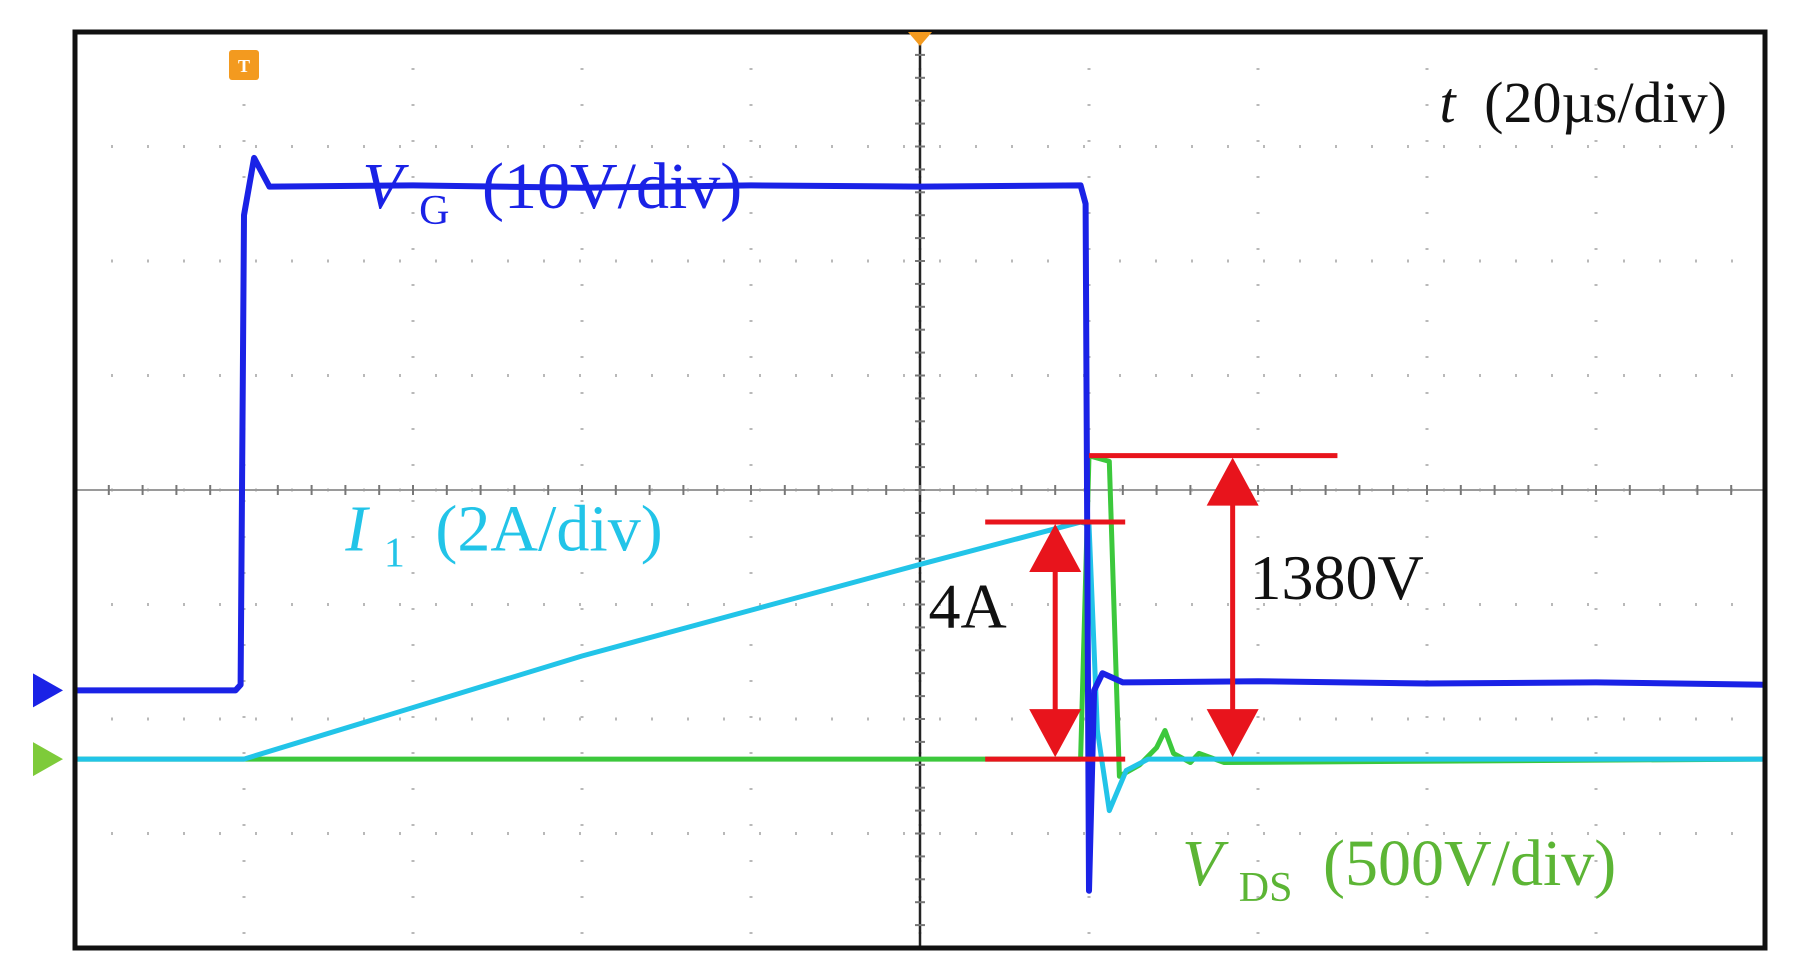  Describe the element at coordinates (1055, 733) in the screenshot. I see `current-step-arrowhead-down` at that location.